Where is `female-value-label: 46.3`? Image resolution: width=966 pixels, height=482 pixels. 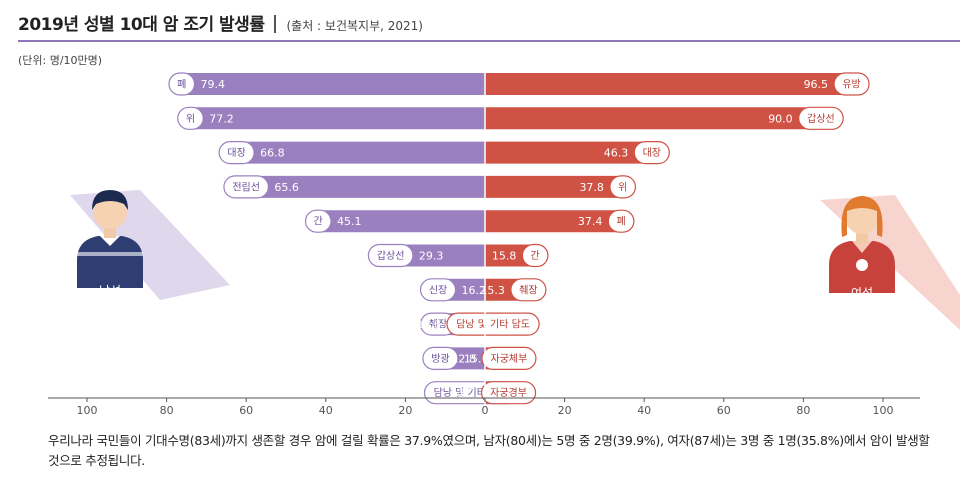
female-value-label: 46.3 is located at coordinates (616, 153).